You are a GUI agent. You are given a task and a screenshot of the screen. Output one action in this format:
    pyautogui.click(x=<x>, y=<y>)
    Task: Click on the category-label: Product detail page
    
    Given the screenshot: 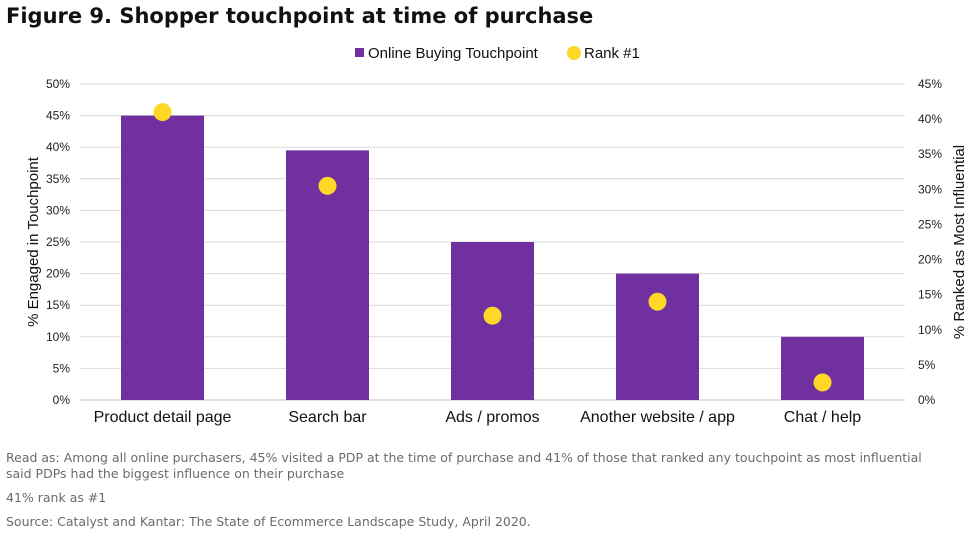 What is the action you would take?
    pyautogui.click(x=163, y=417)
    